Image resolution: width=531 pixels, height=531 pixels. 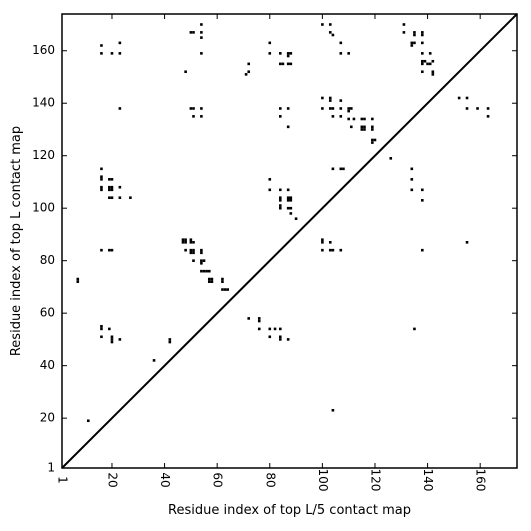 I want to click on x-tick-label: 140, so click(x=428, y=480).